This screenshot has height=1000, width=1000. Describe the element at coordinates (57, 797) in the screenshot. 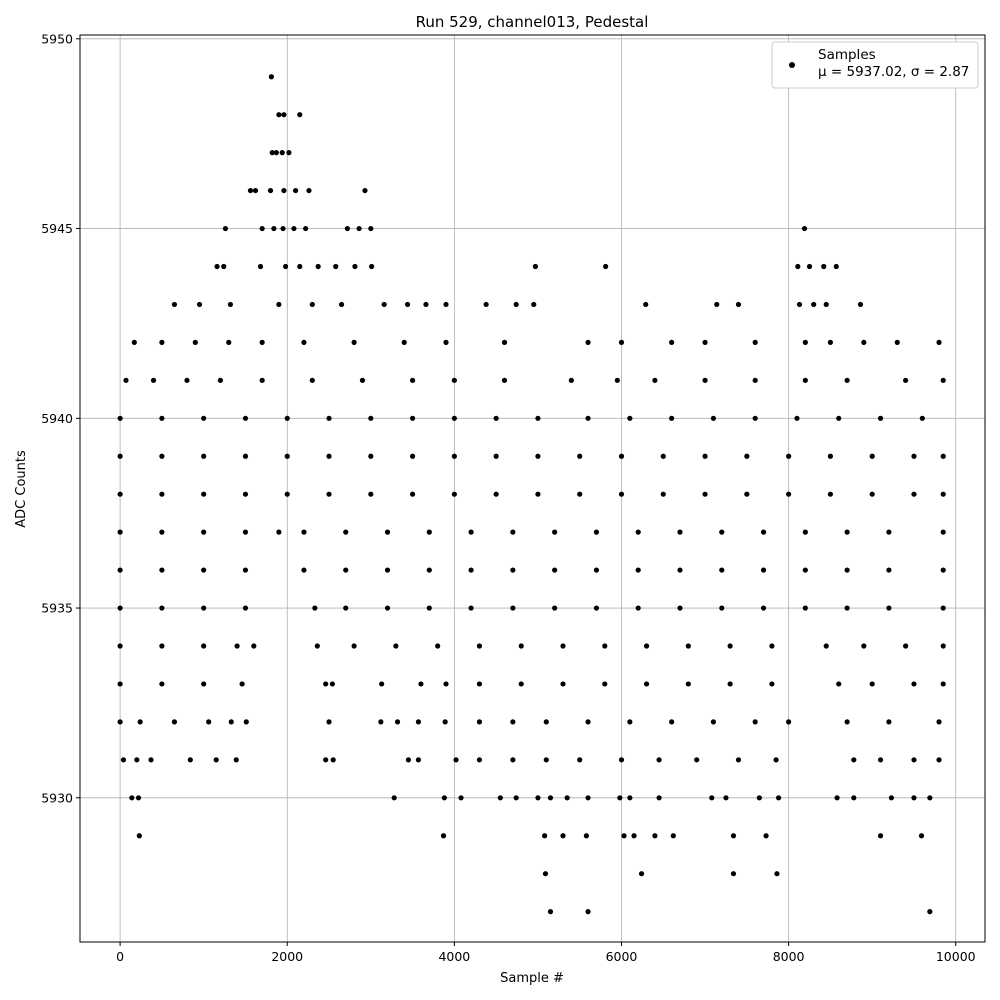

I see `y-tick-label: 5930` at that location.